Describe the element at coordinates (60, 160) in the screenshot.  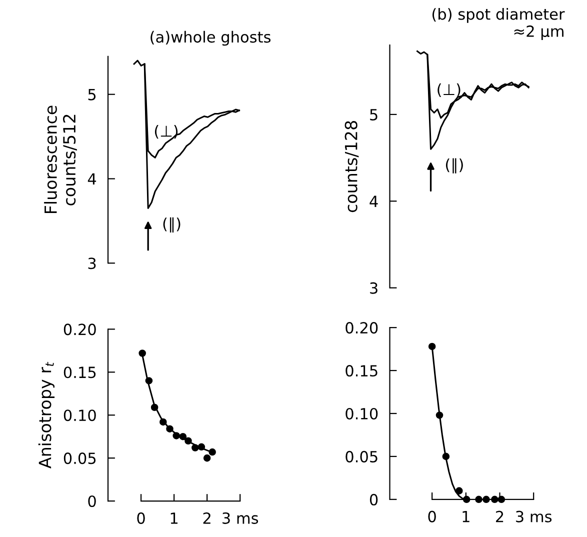
I see `y-axis-title: Fluorescence counts/512` at that location.